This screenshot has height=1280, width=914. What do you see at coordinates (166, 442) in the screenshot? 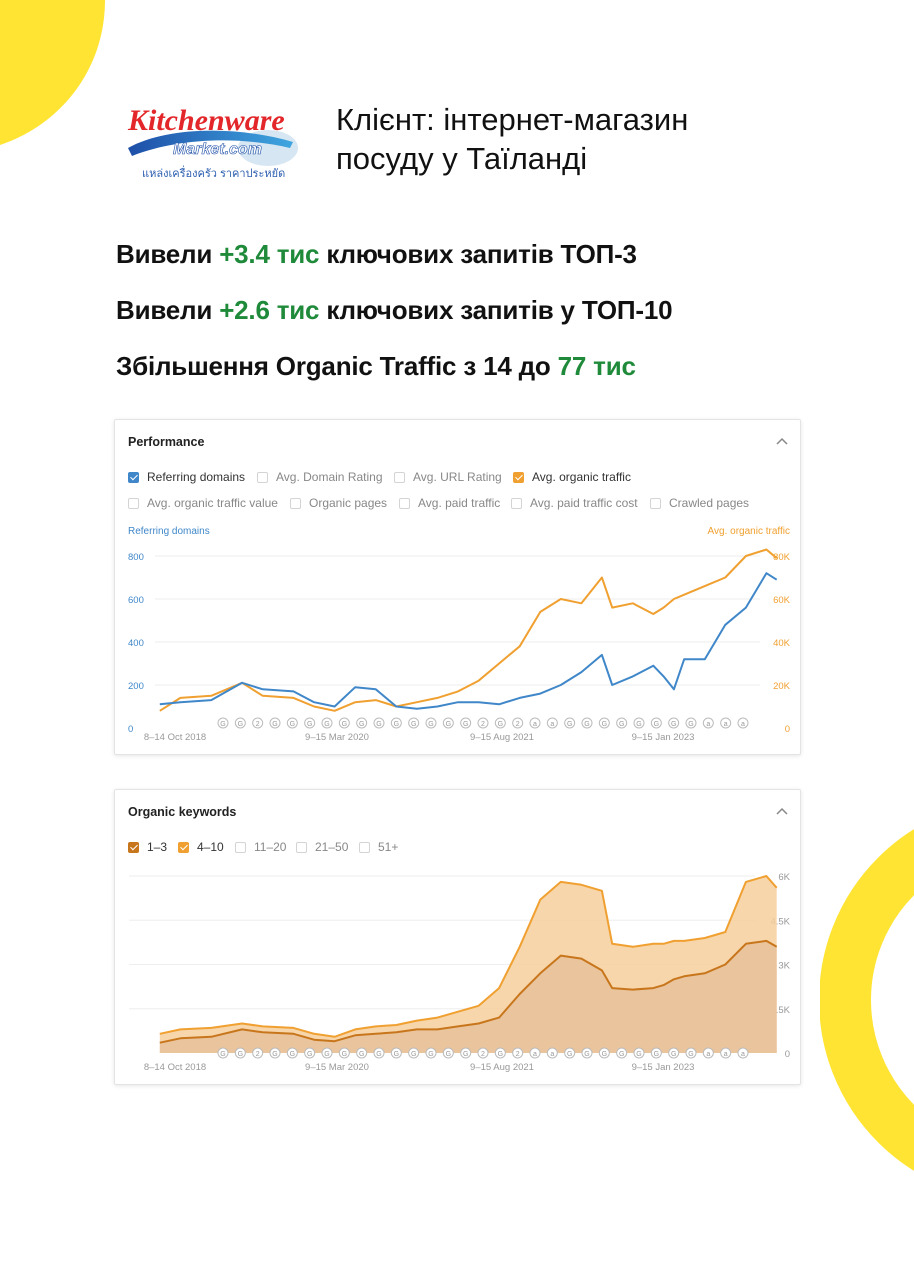
I see `performance-title: Performance` at bounding box center [166, 442].